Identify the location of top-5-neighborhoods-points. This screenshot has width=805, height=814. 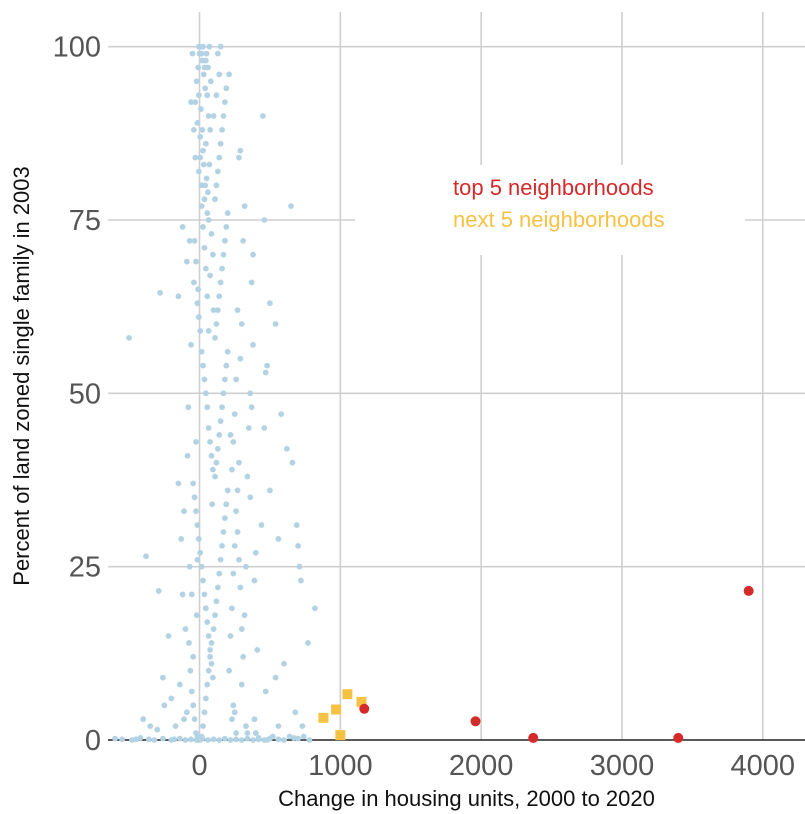
(556, 664).